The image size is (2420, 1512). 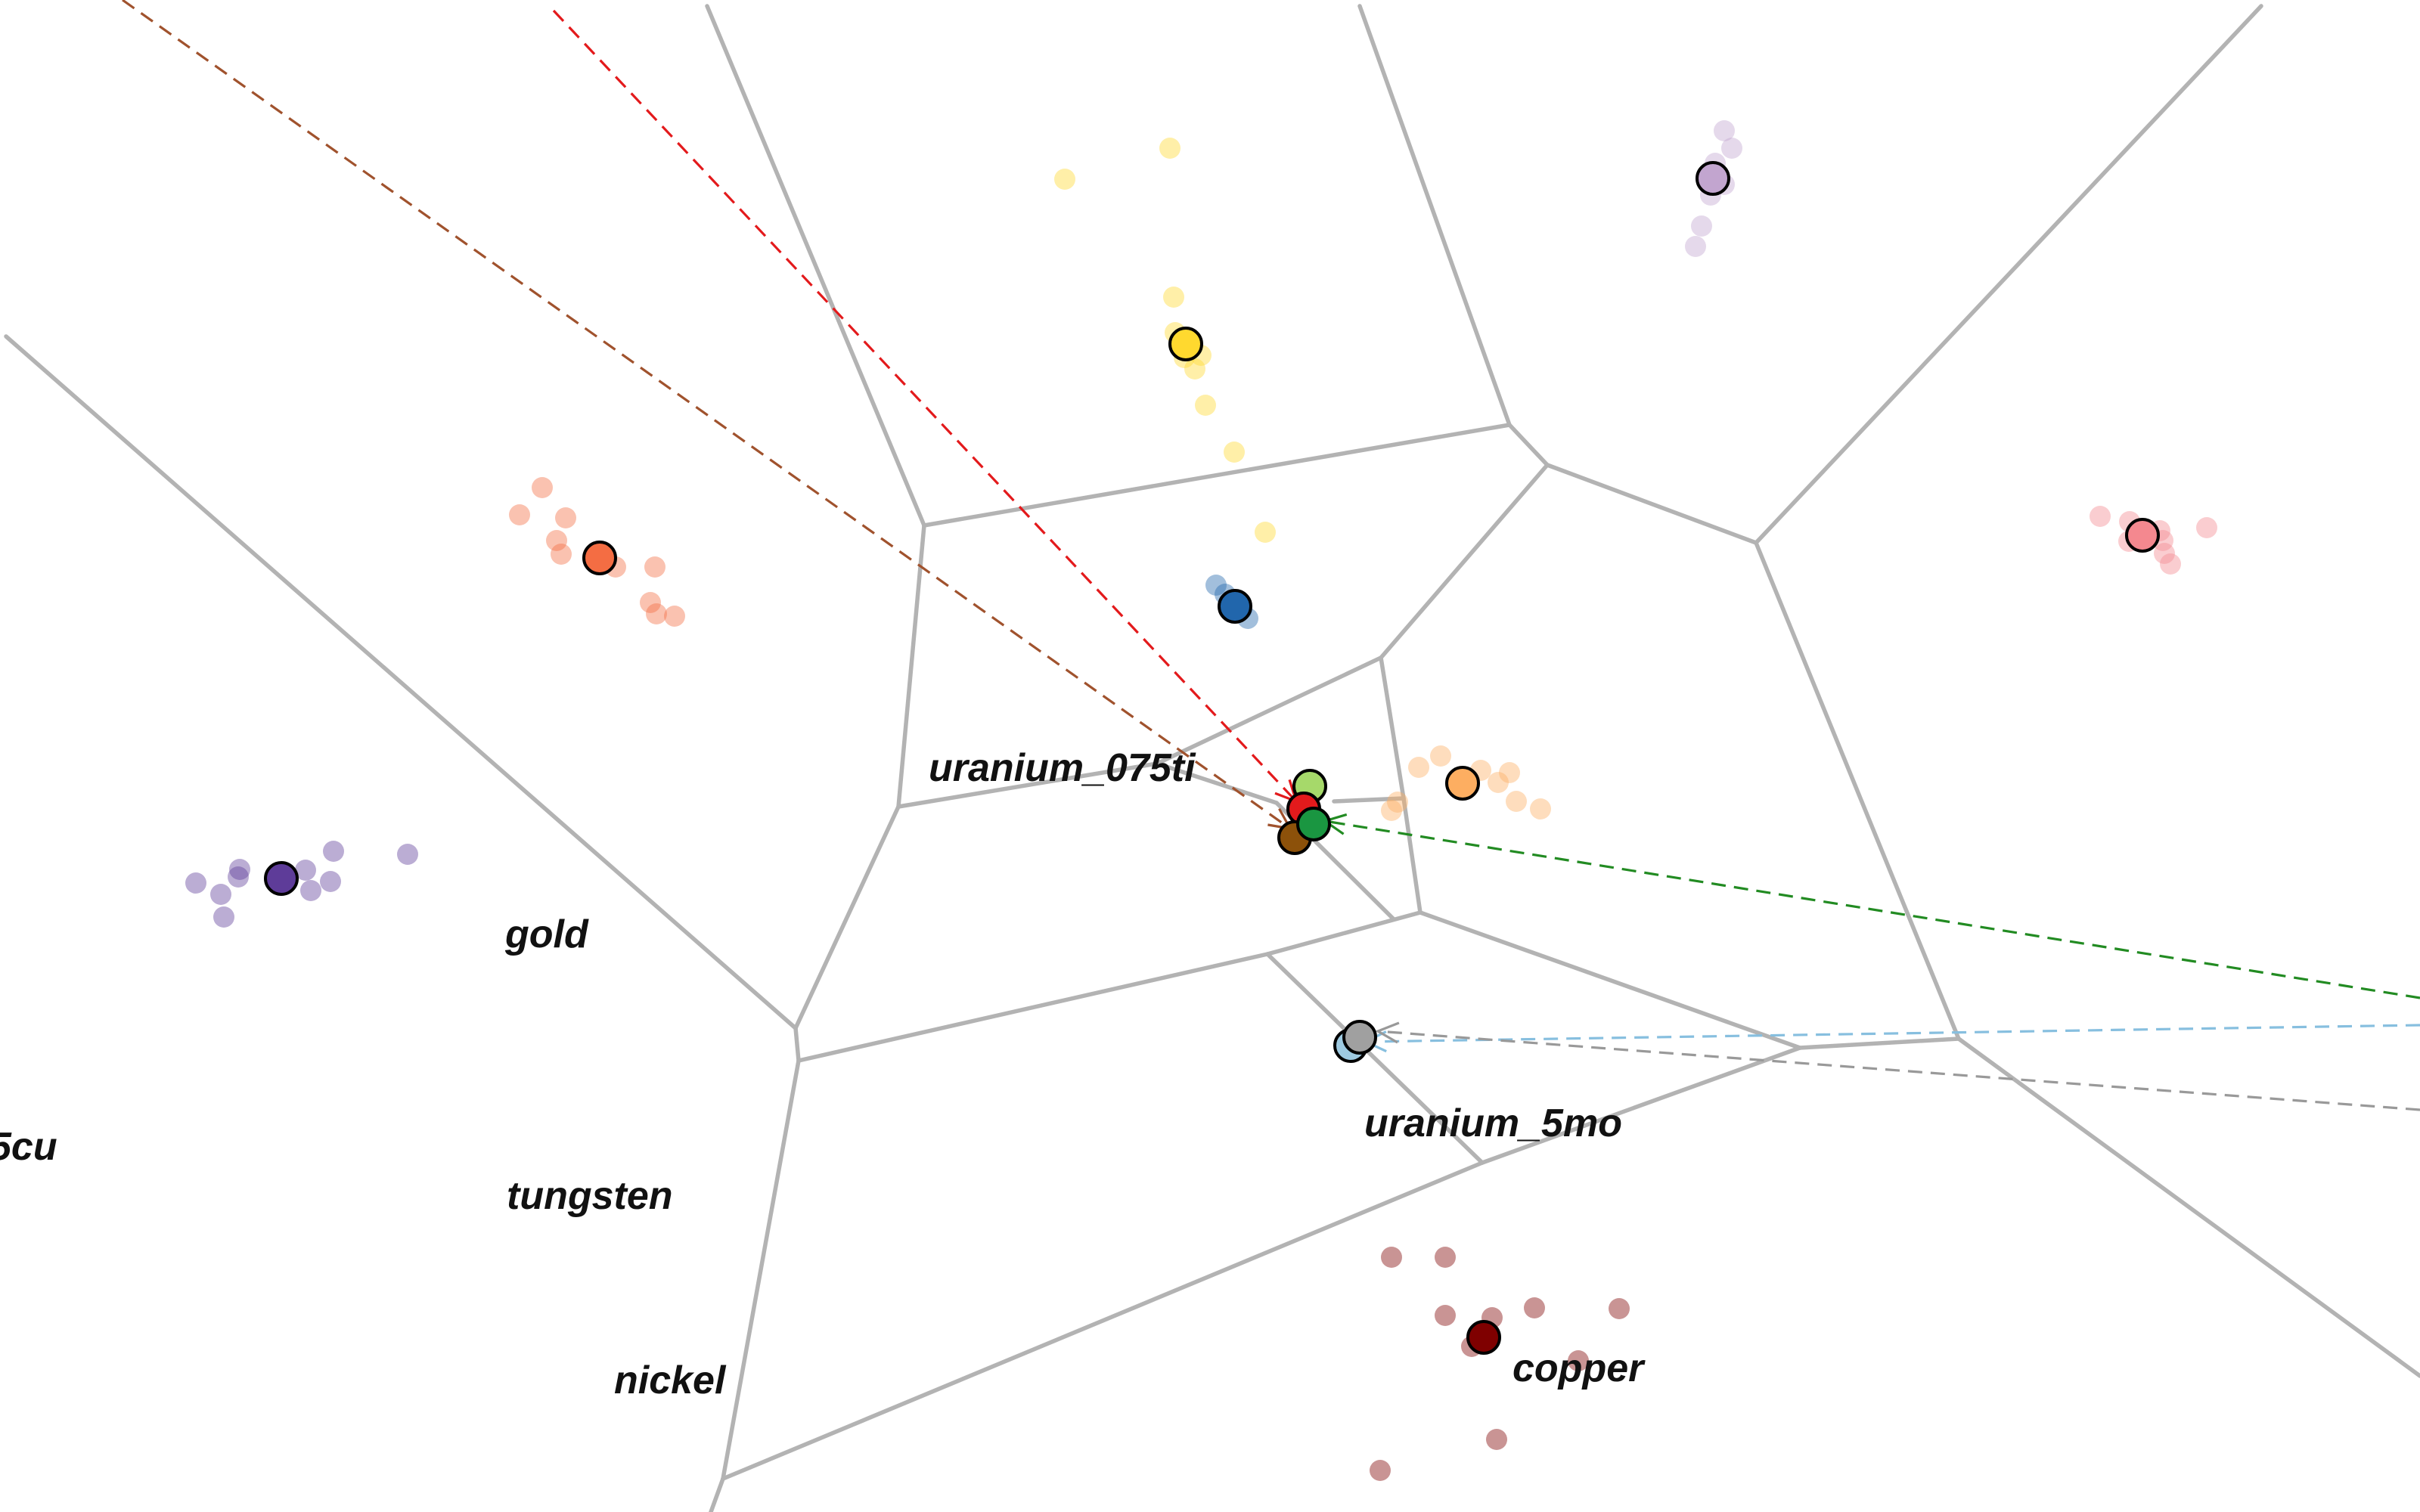 I want to click on label-nickel: nickel, so click(x=670, y=1380).